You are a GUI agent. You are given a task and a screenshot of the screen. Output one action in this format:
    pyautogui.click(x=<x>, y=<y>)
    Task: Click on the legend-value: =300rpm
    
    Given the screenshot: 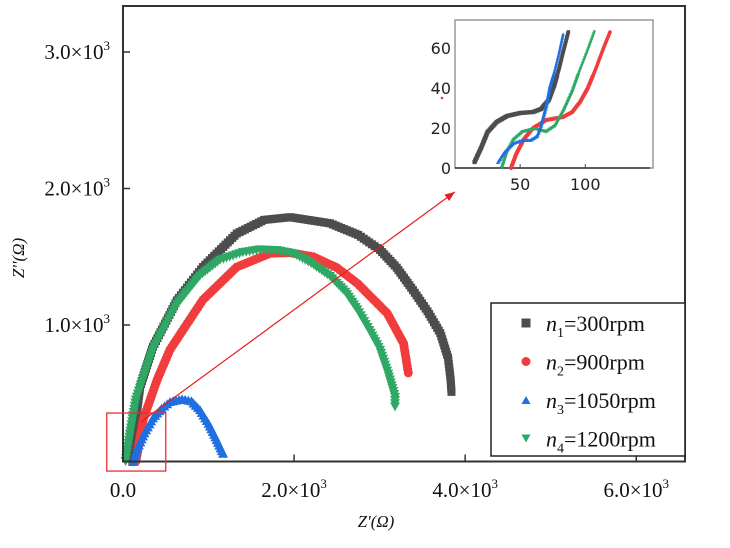 What is the action you would take?
    pyautogui.click(x=604, y=323)
    